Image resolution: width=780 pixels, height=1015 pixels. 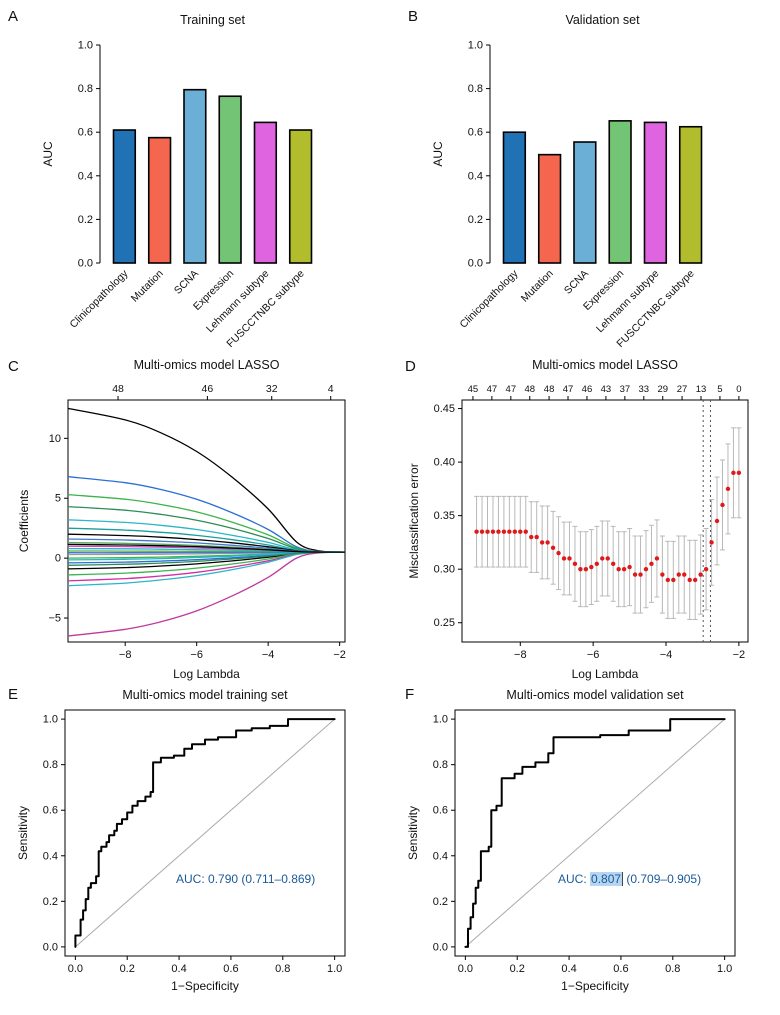 I want to click on svg-text: 0.8, so click(x=440, y=765).